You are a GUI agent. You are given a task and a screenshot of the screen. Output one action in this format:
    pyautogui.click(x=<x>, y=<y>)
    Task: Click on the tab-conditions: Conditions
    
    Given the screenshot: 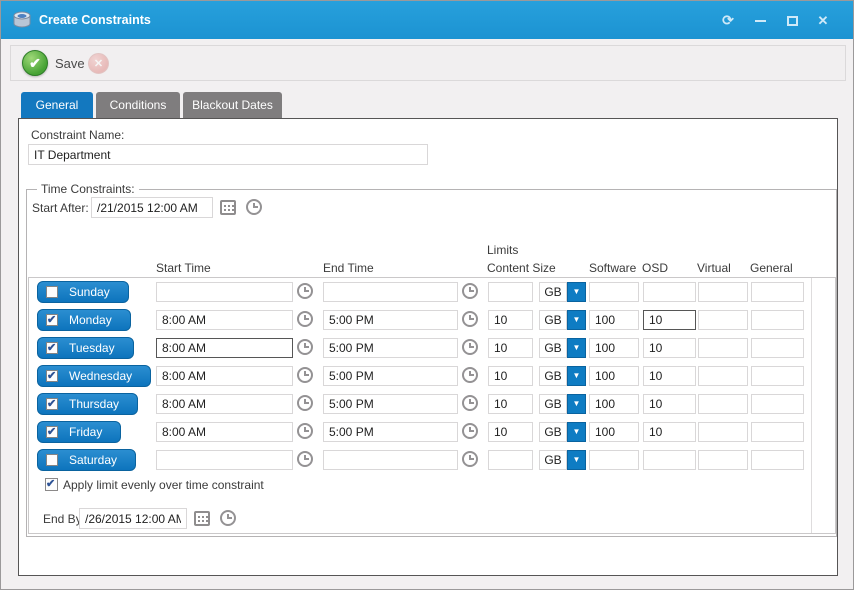 What is the action you would take?
    pyautogui.click(x=138, y=105)
    